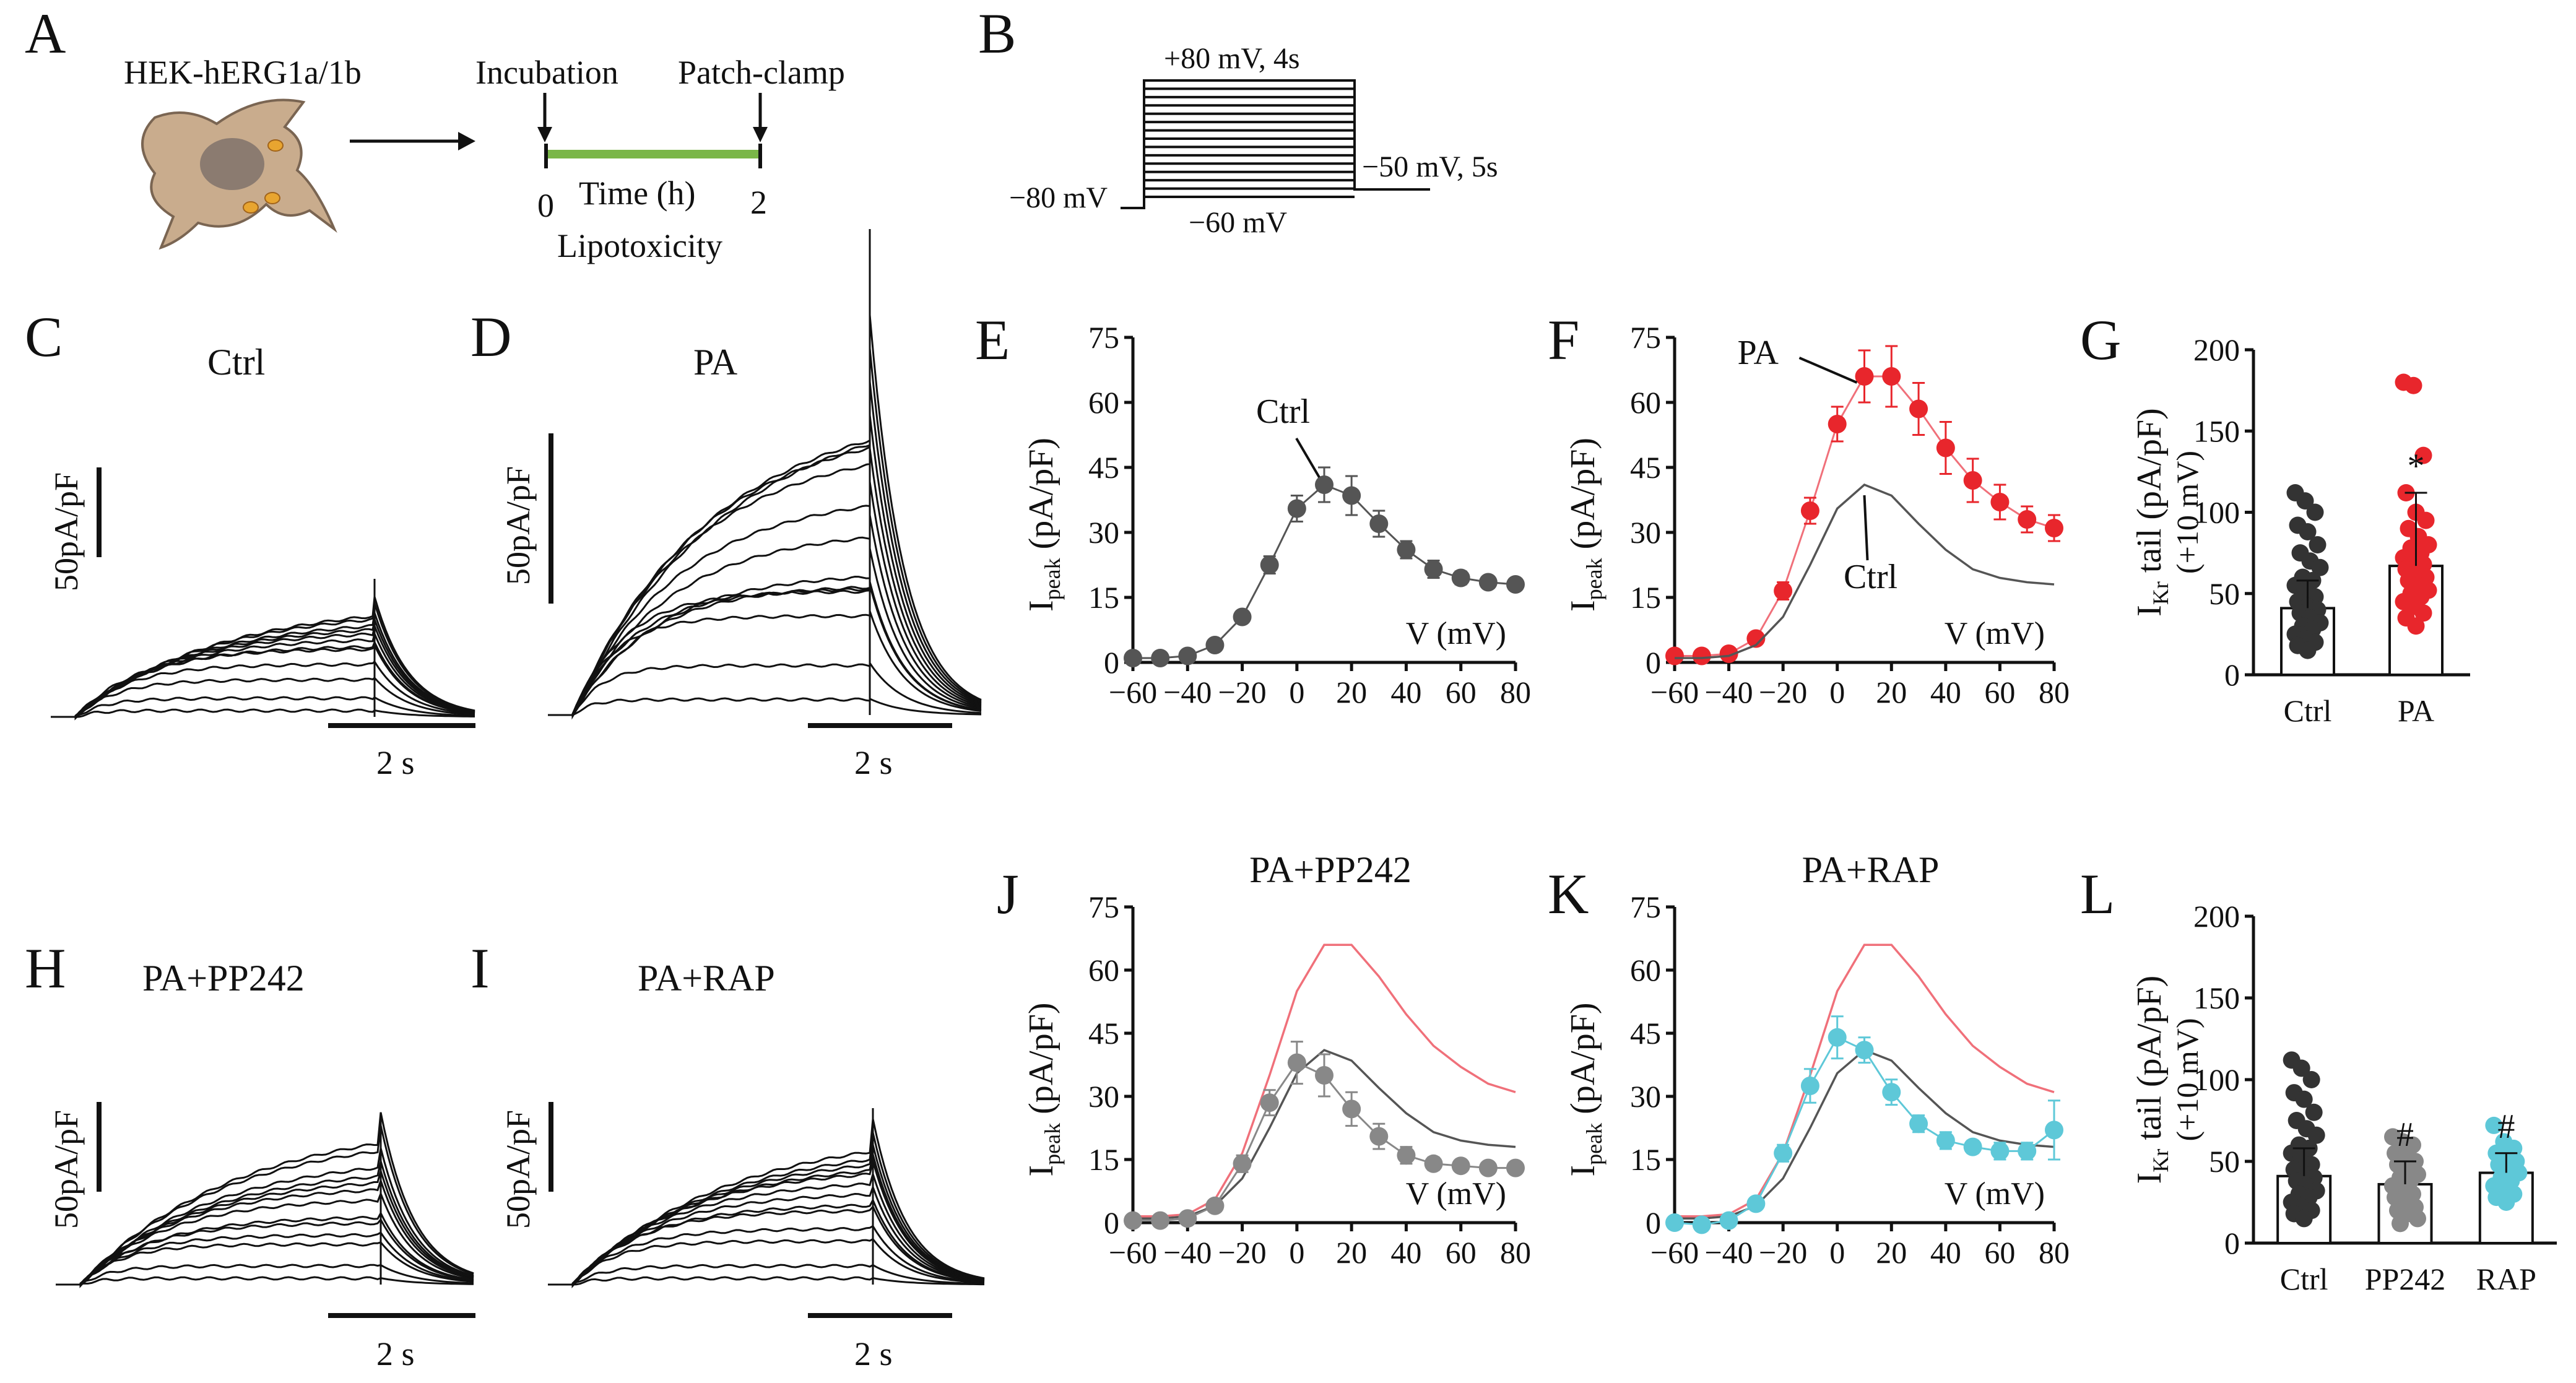 This screenshot has height=1383, width=2576. What do you see at coordinates (1103, 402) in the screenshot?
I see `y-tick-label: 60` at bounding box center [1103, 402].